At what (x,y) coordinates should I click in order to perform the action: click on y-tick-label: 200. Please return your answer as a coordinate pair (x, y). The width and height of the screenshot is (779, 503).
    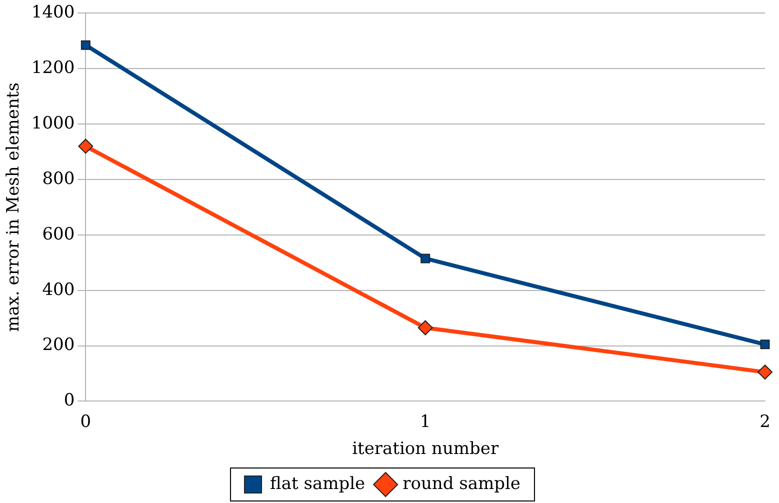
    Looking at the image, I should click on (58, 345).